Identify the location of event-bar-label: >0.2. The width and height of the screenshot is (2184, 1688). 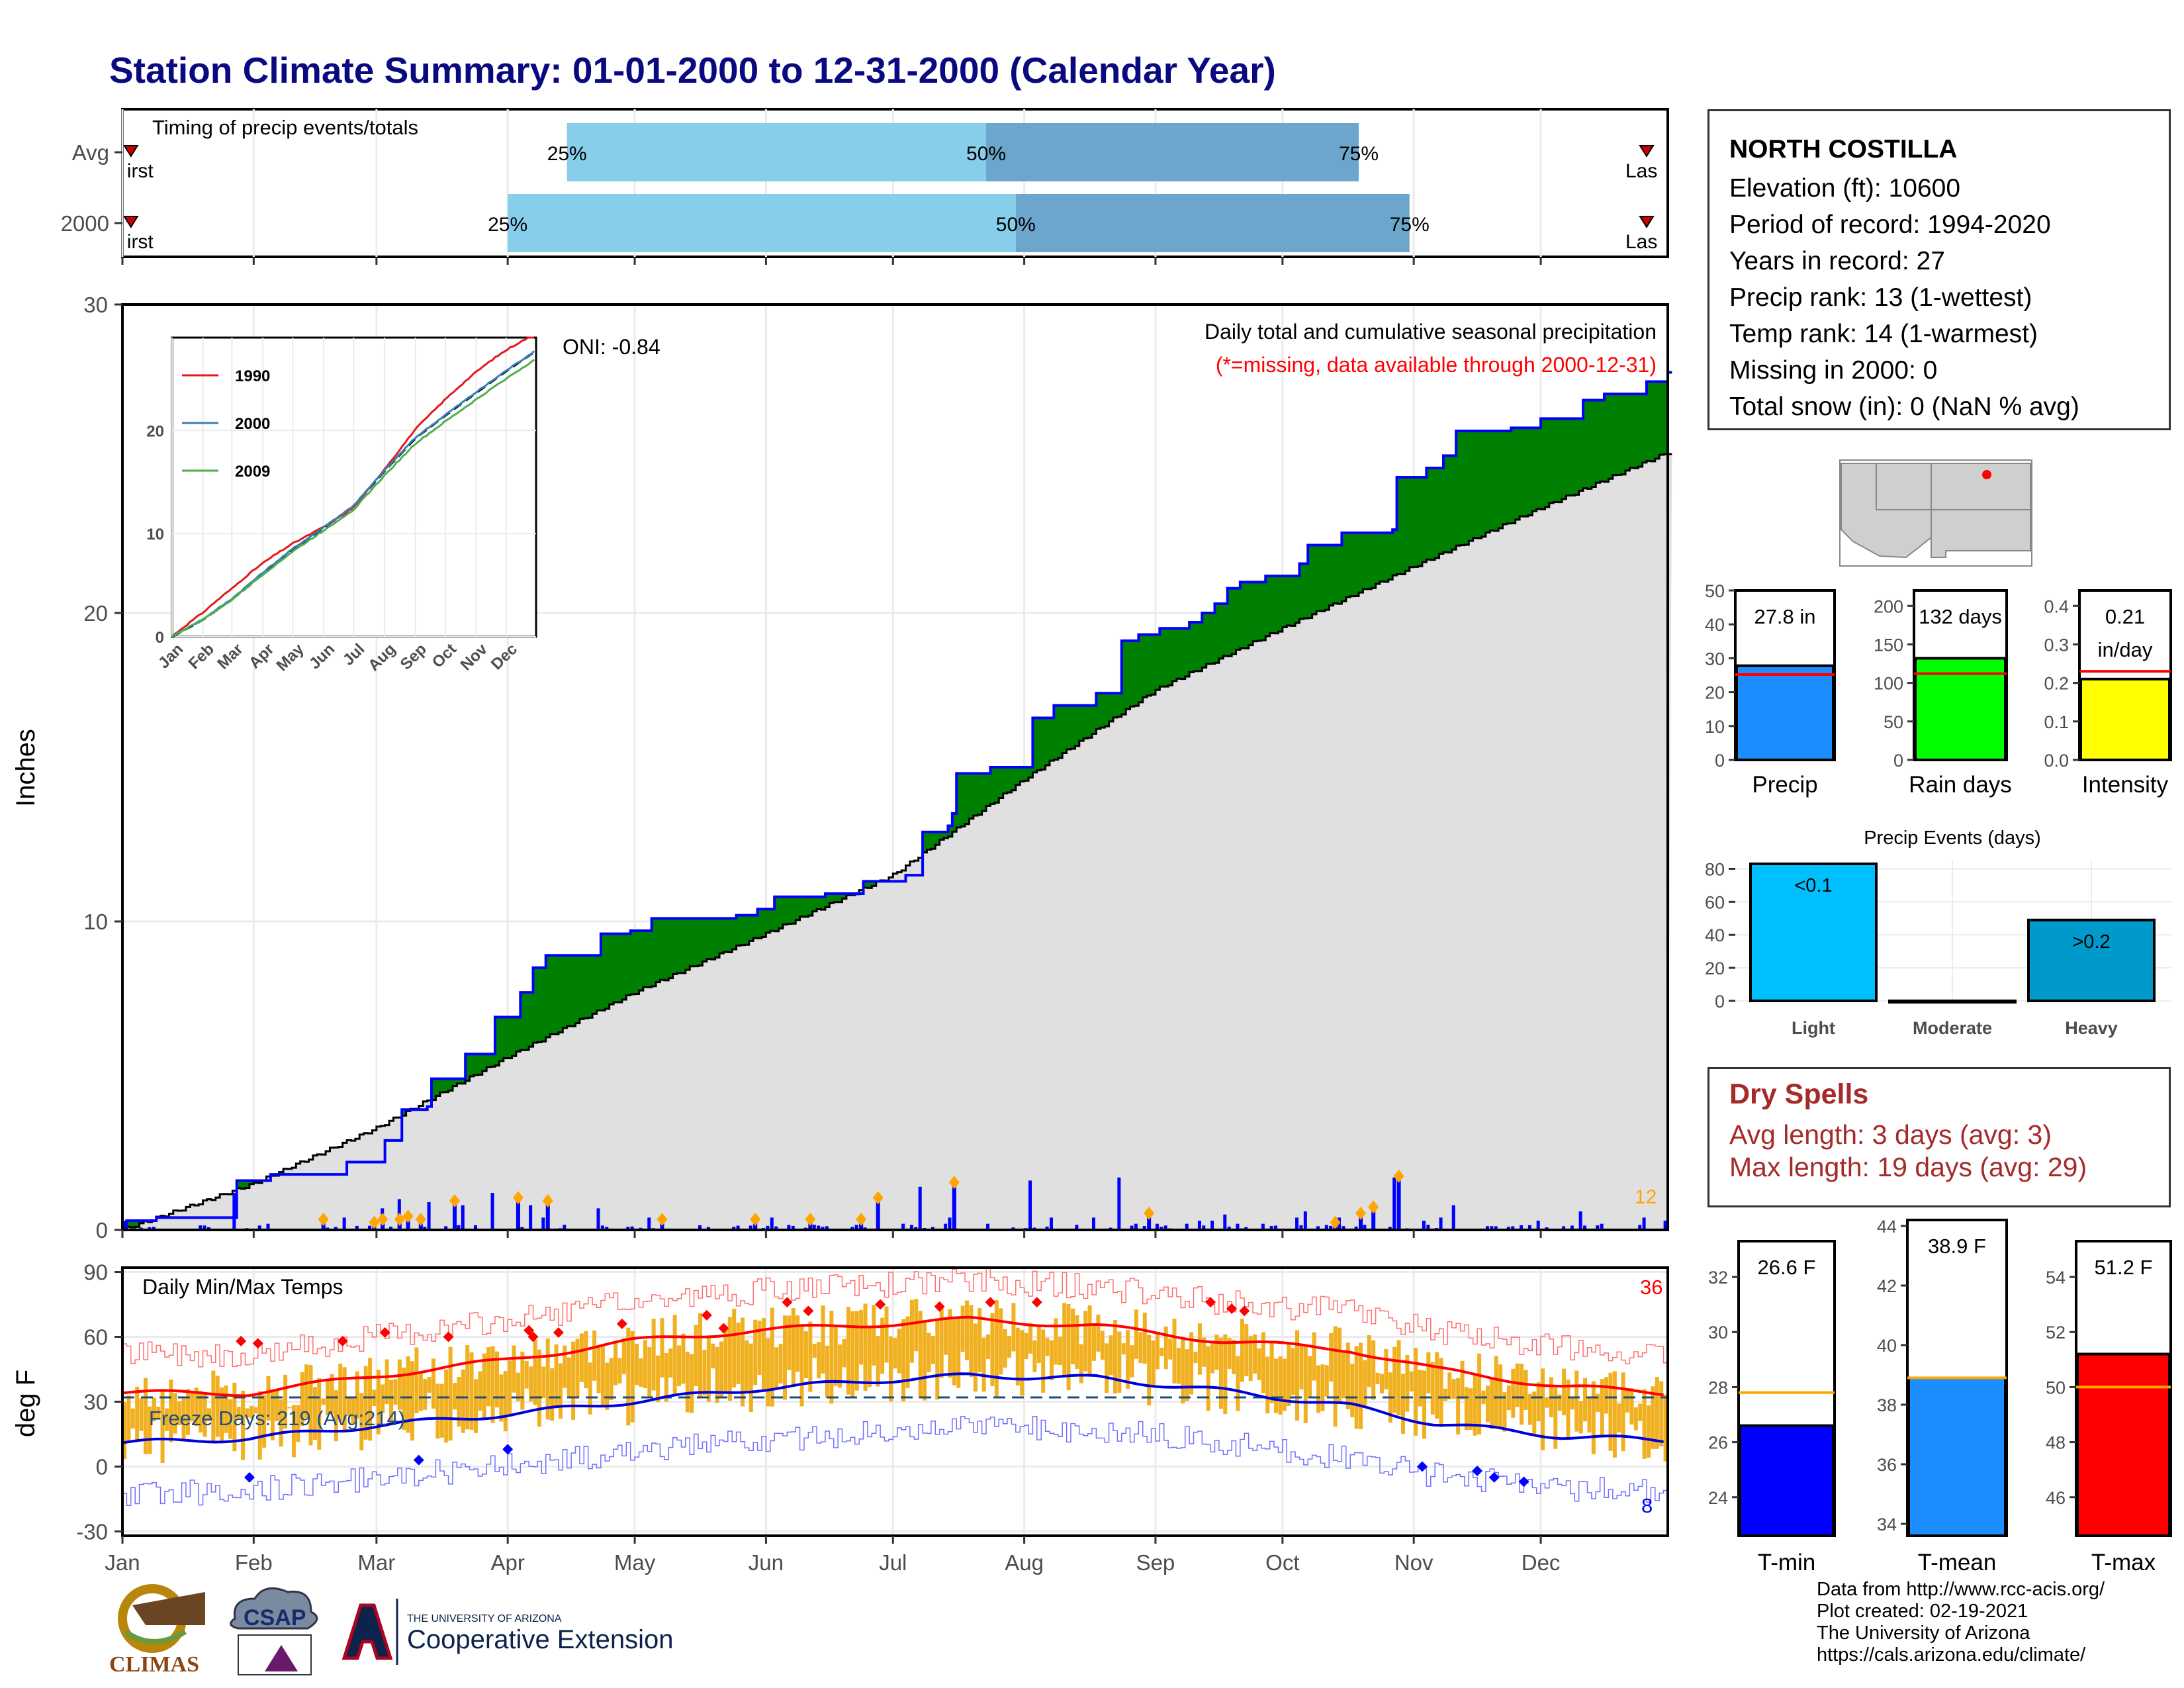
(2091, 942).